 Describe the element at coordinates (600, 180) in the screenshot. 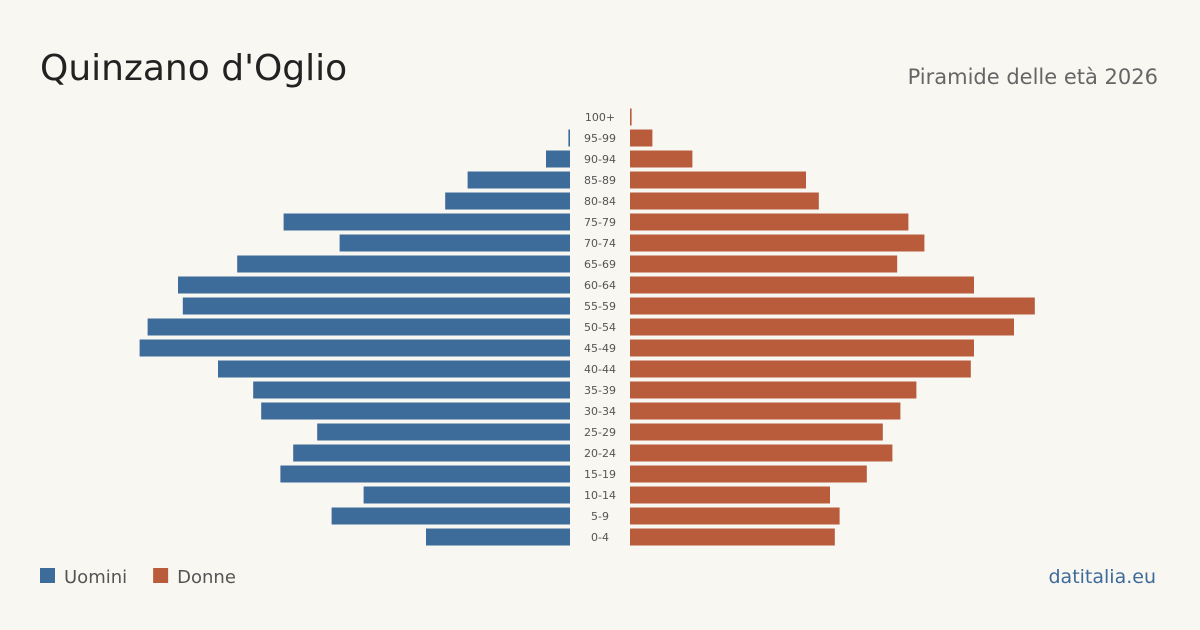

I see `age-label: 85-89` at that location.